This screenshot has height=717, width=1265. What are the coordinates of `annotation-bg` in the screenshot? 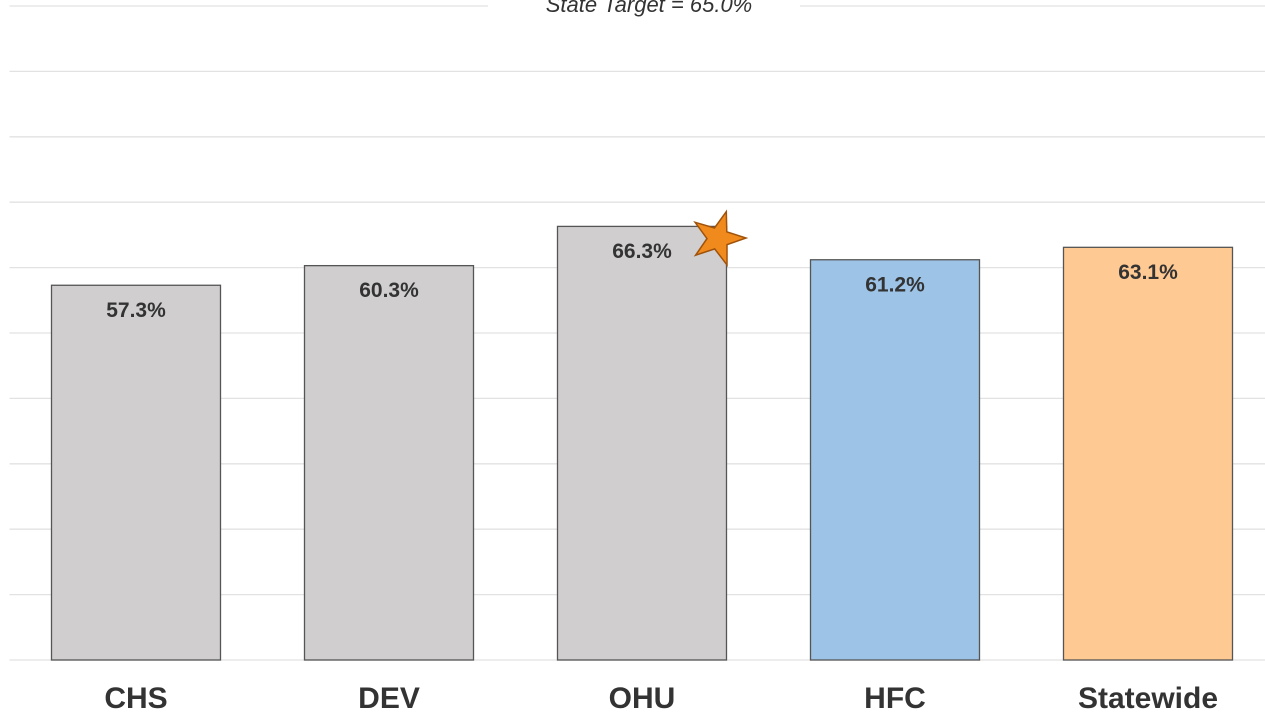 It's located at (644, 8).